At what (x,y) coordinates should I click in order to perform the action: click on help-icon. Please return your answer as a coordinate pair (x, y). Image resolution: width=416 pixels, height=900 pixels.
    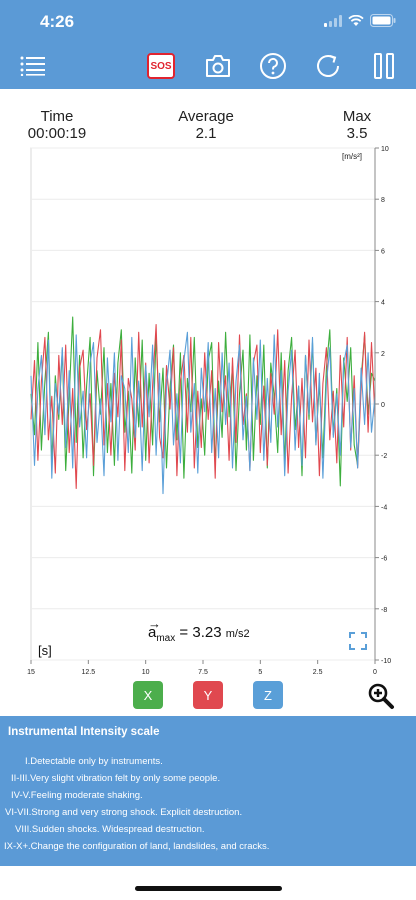
    Looking at the image, I should click on (273, 66).